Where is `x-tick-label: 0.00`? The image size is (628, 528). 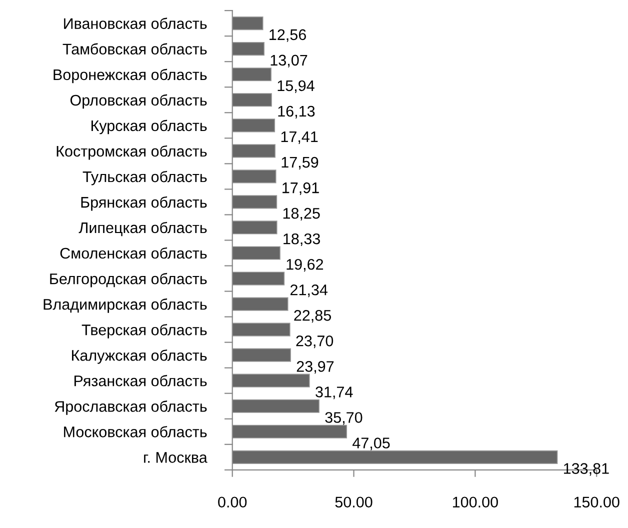
x-tick-label: 0.00 is located at coordinates (232, 502).